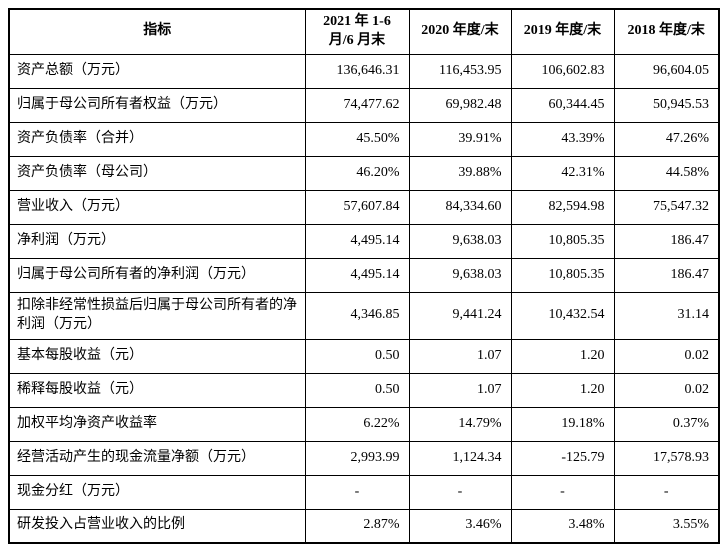 The image size is (726, 544). Describe the element at coordinates (157, 356) in the screenshot. I see `indicator-label: 基本每股收益（元）` at that location.